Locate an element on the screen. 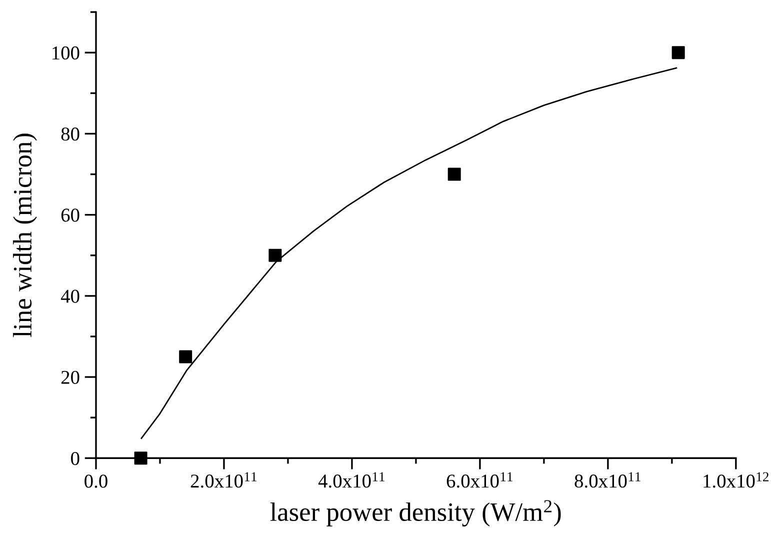 The height and width of the screenshot is (548, 771). y-tick-label: 40 is located at coordinates (70, 296).